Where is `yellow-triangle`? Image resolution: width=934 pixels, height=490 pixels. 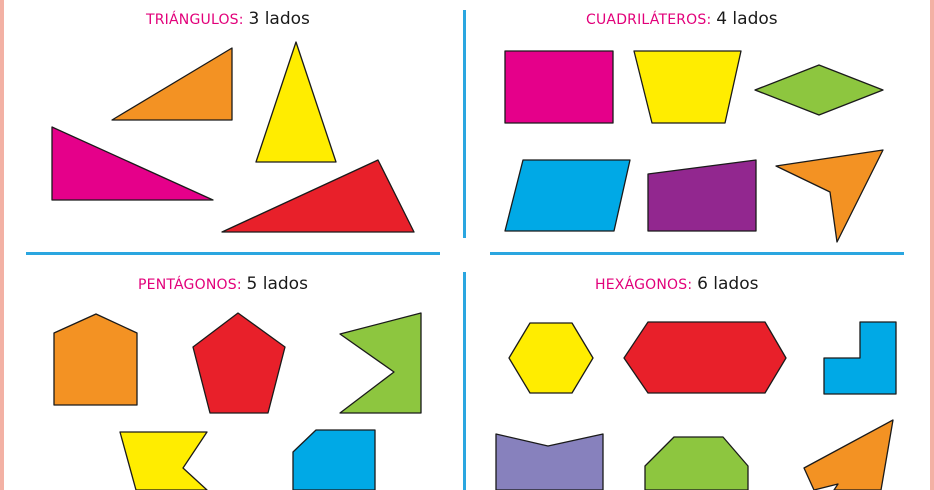 yellow-triangle is located at coordinates (296, 102).